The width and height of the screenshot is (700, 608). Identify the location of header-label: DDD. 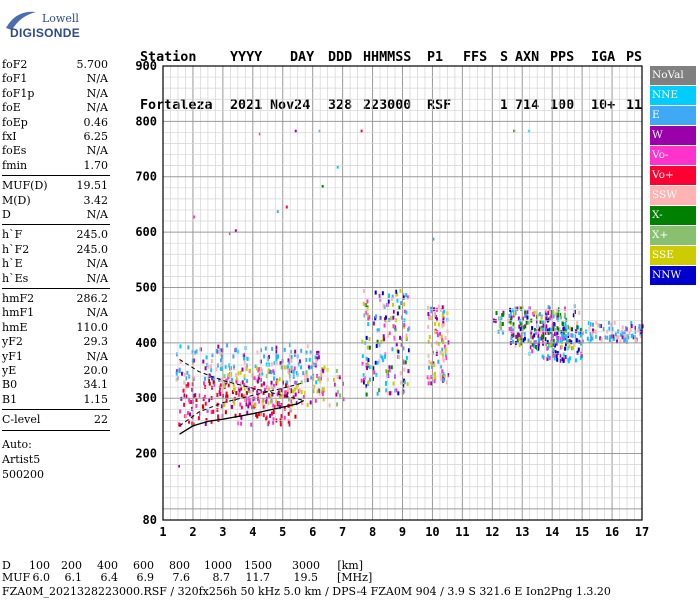
(340, 57).